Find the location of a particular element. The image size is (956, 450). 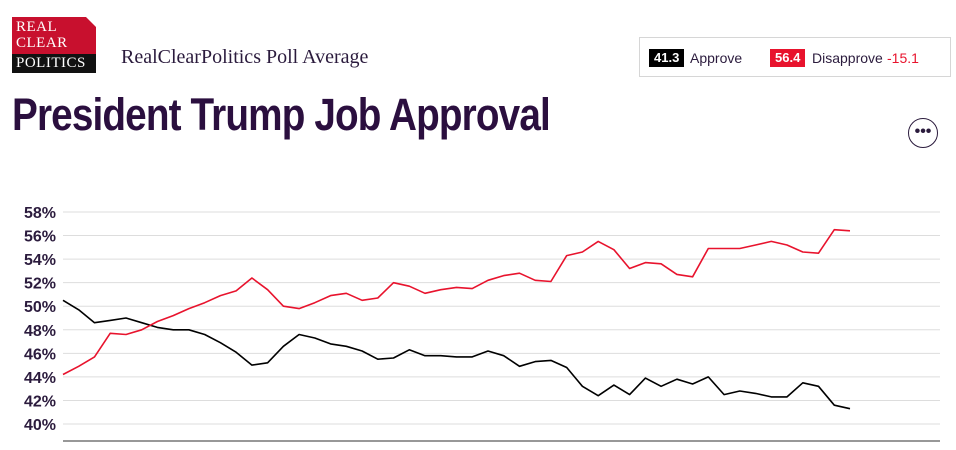

y-tick-label-54: 54% is located at coordinates (40, 260).